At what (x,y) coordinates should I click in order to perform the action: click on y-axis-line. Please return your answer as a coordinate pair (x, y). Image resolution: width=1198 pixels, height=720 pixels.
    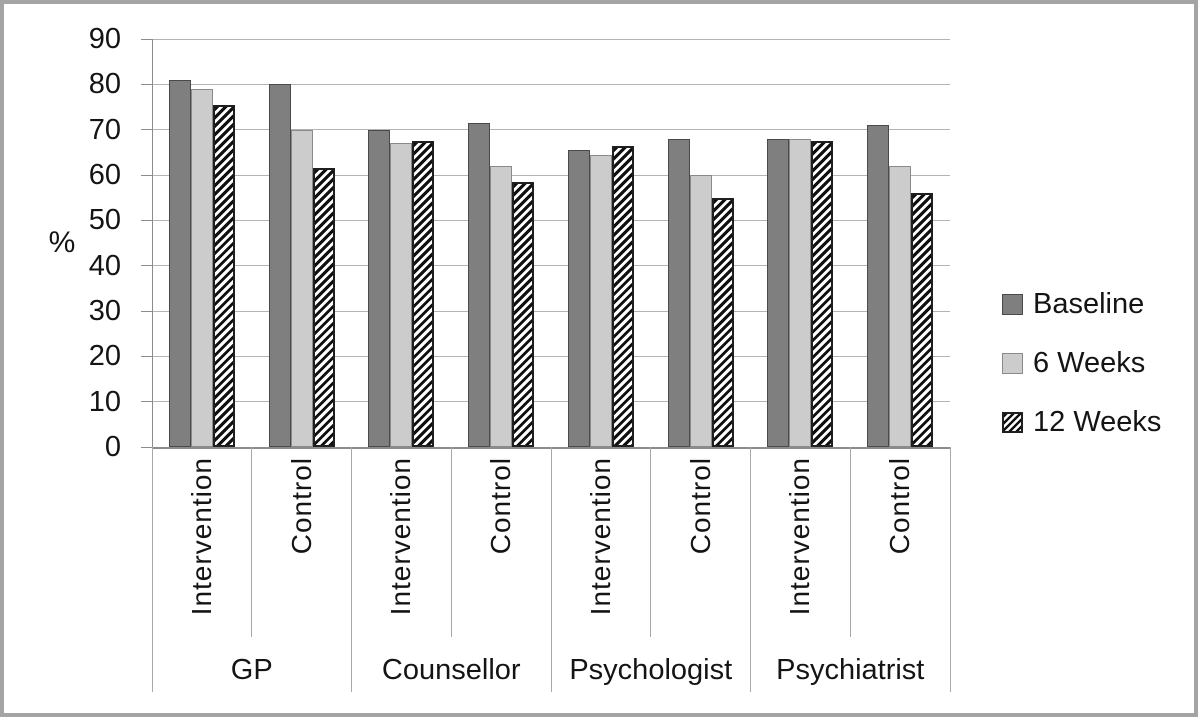
    Looking at the image, I should click on (152, 243).